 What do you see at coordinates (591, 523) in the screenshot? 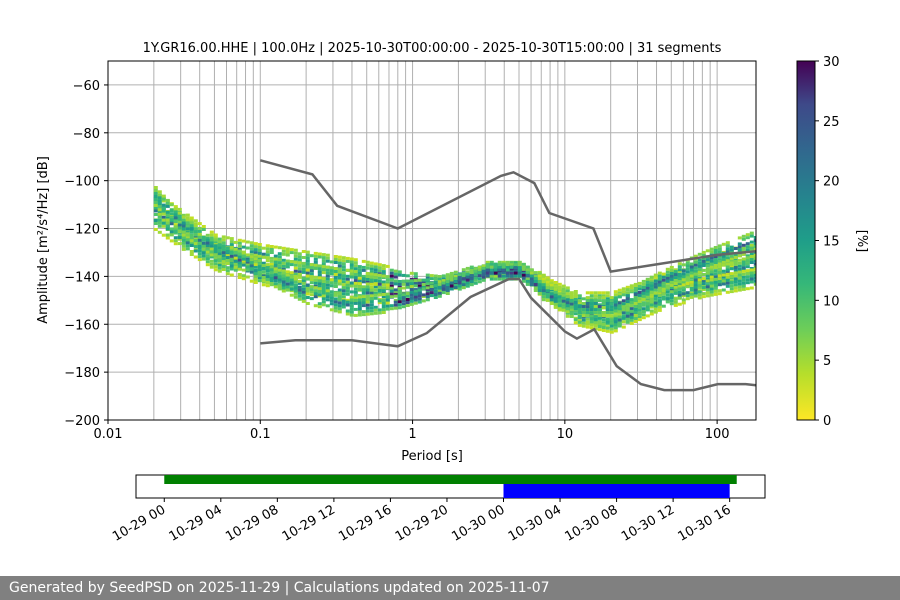
I see `timeline-tick-label: 10-30 08` at bounding box center [591, 523].